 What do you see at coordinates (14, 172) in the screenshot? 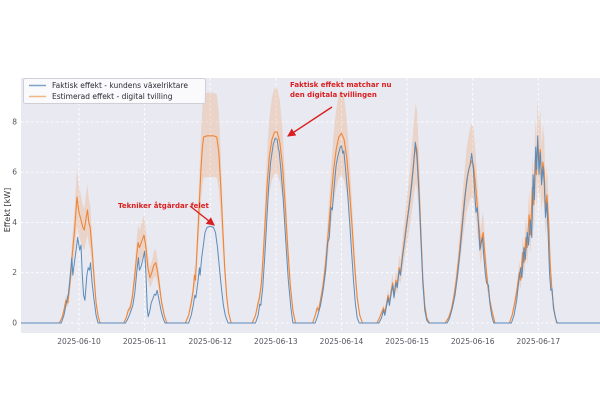
I see `y-tick-label: 6` at bounding box center [14, 172].